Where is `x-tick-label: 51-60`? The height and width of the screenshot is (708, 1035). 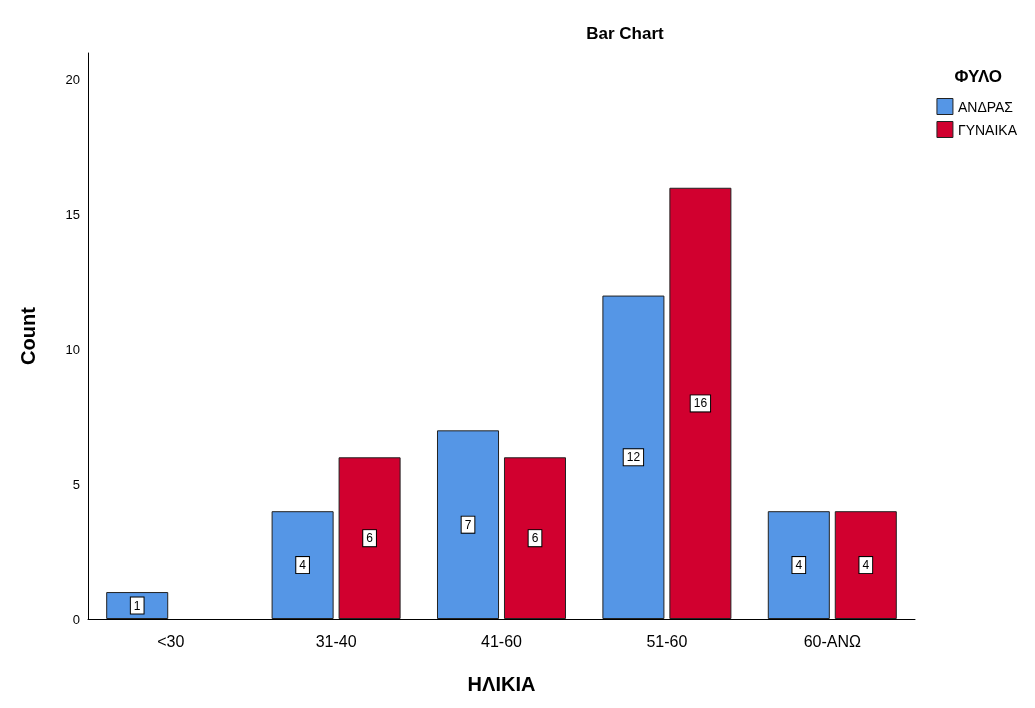 x-tick-label: 51-60 is located at coordinates (667, 641).